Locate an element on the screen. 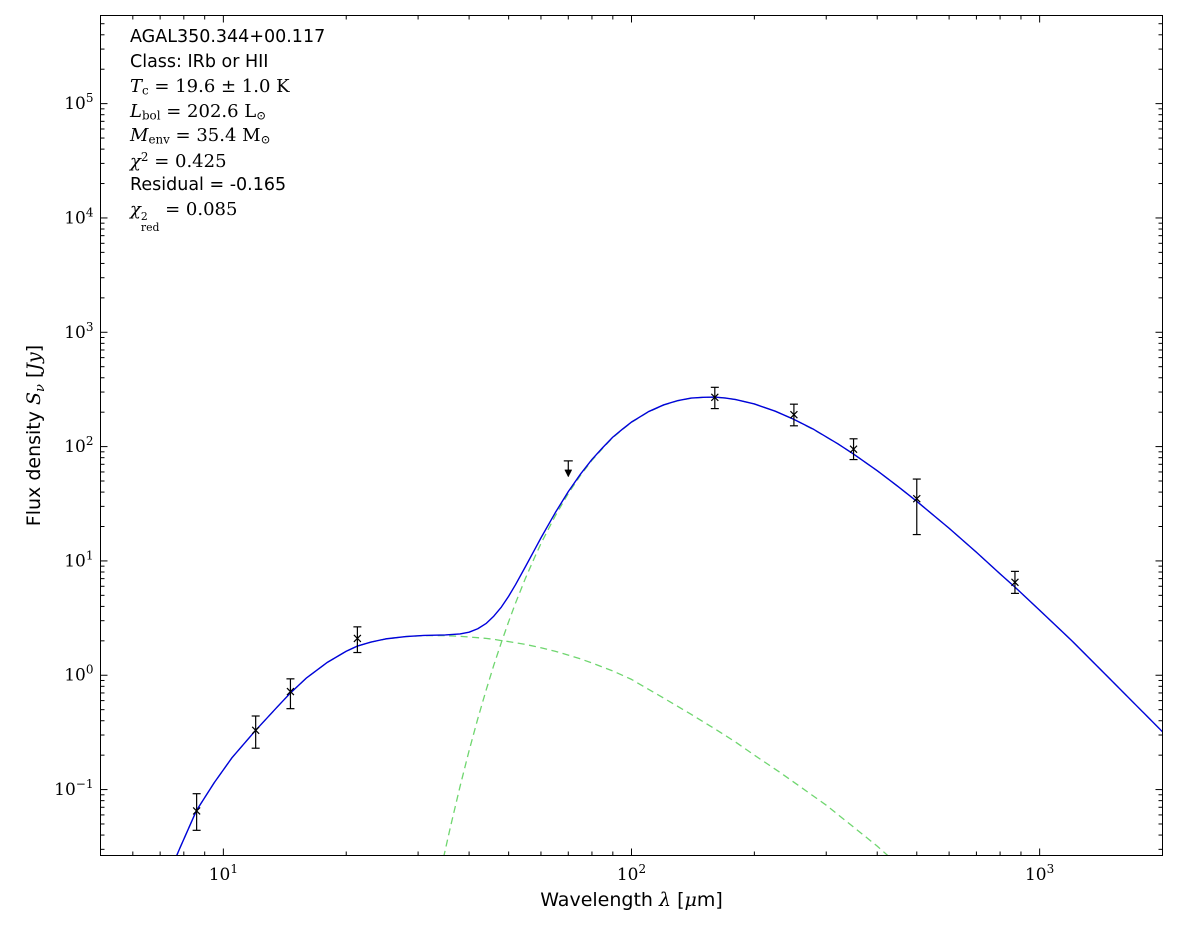  y-tick-label: 10⁻¹ is located at coordinates (73, 788).